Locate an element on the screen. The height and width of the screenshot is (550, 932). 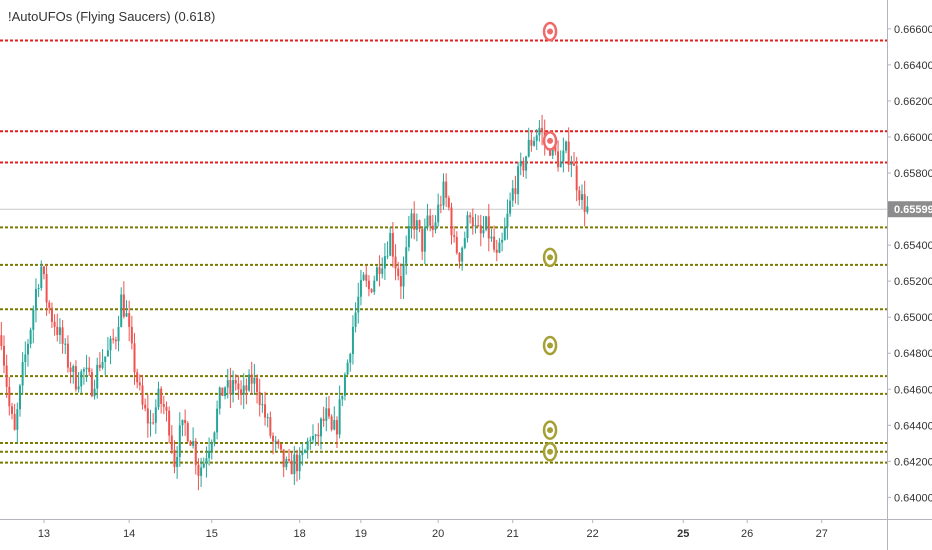
x-tick-label: 22 is located at coordinates (593, 534).